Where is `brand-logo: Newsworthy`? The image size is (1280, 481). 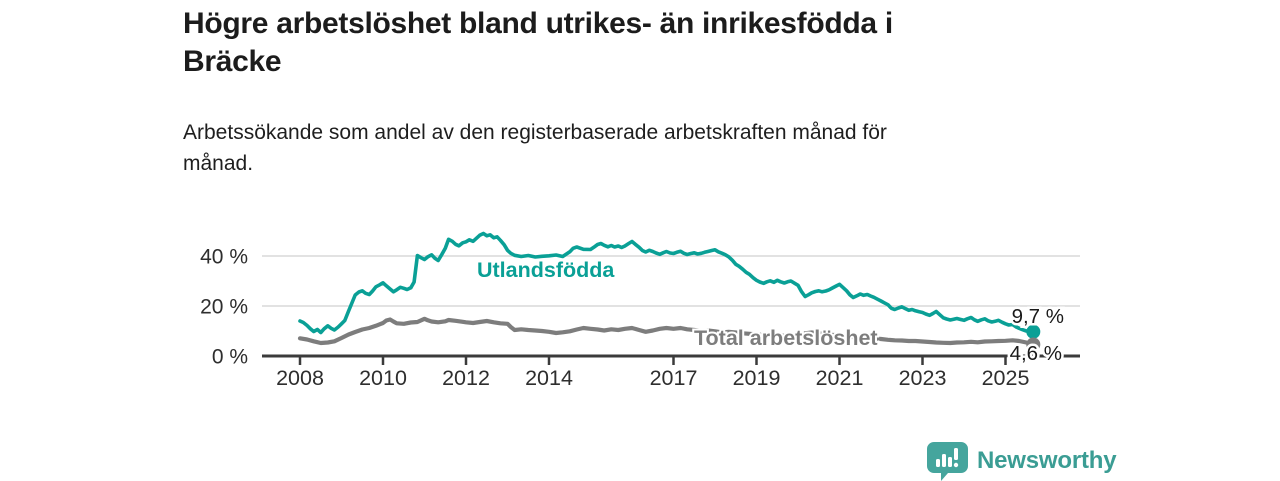
brand-logo: Newsworthy is located at coordinates (1021, 461).